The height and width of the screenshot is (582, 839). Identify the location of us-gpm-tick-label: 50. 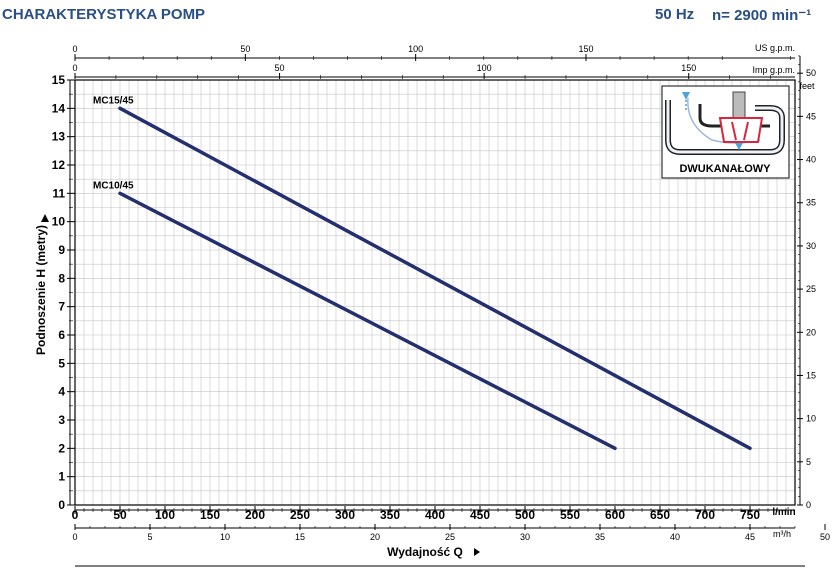
(245, 49).